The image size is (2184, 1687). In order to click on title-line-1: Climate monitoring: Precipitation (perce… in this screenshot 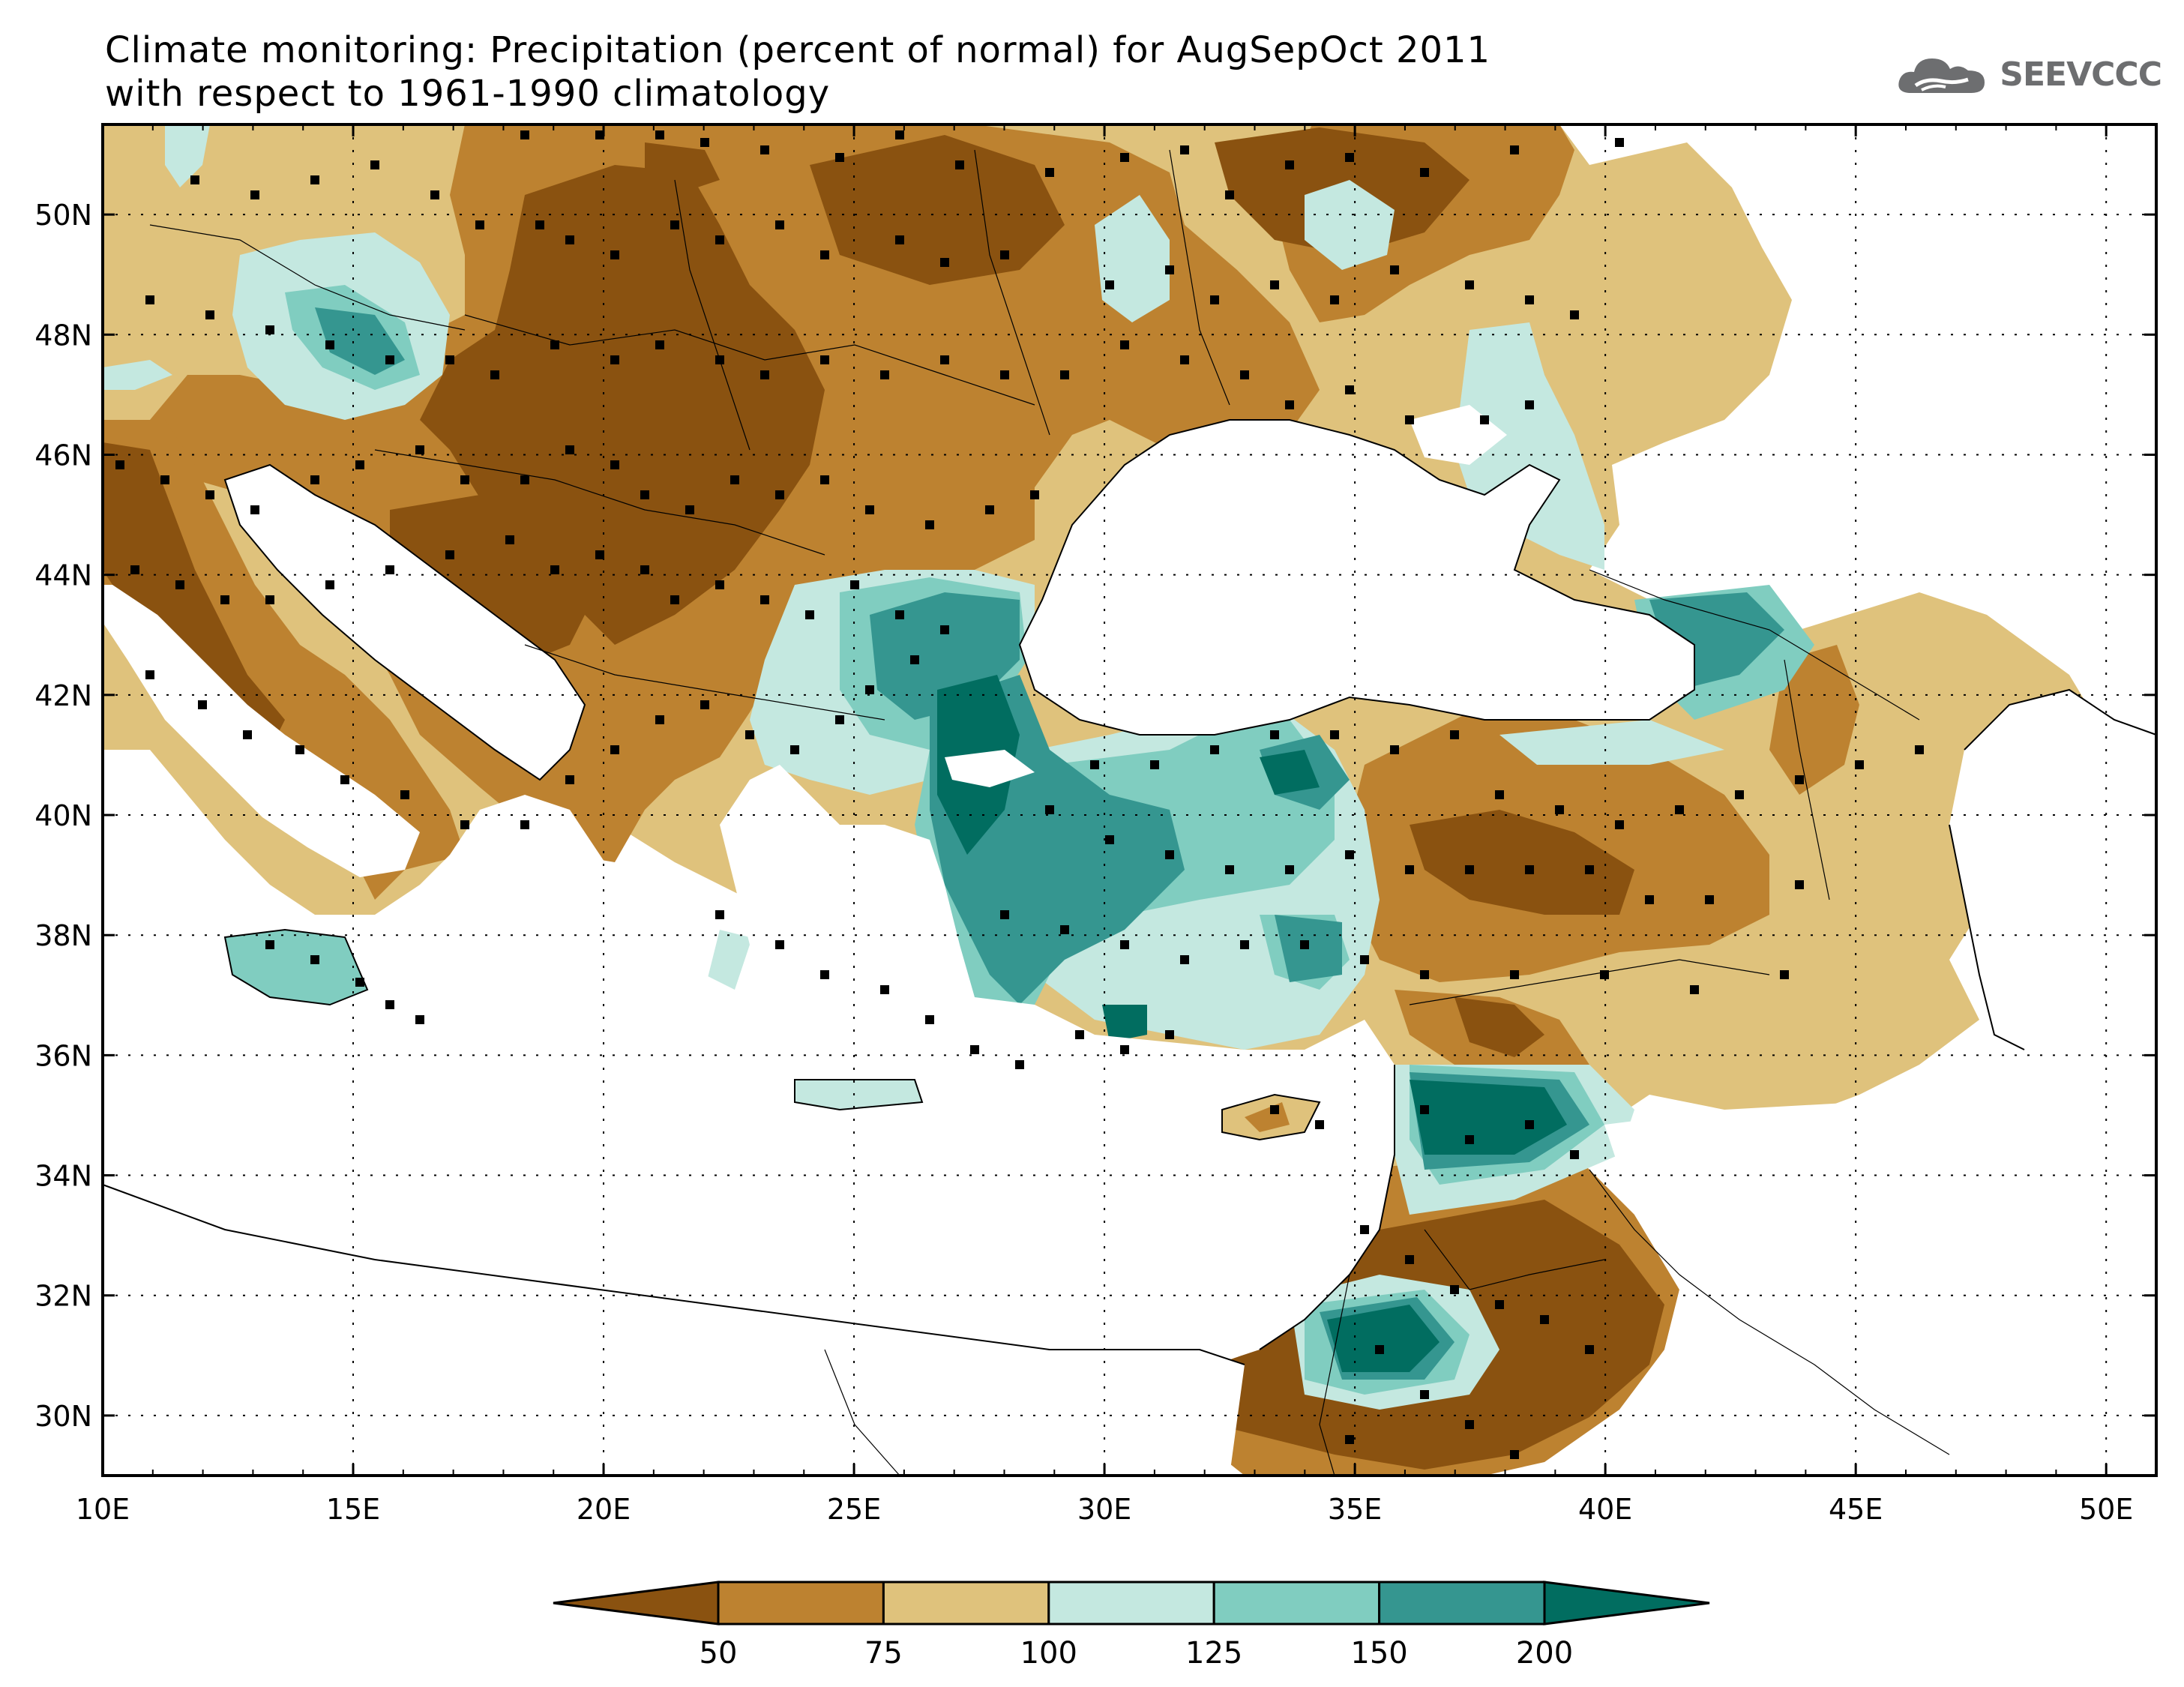, I will do `click(798, 50)`.